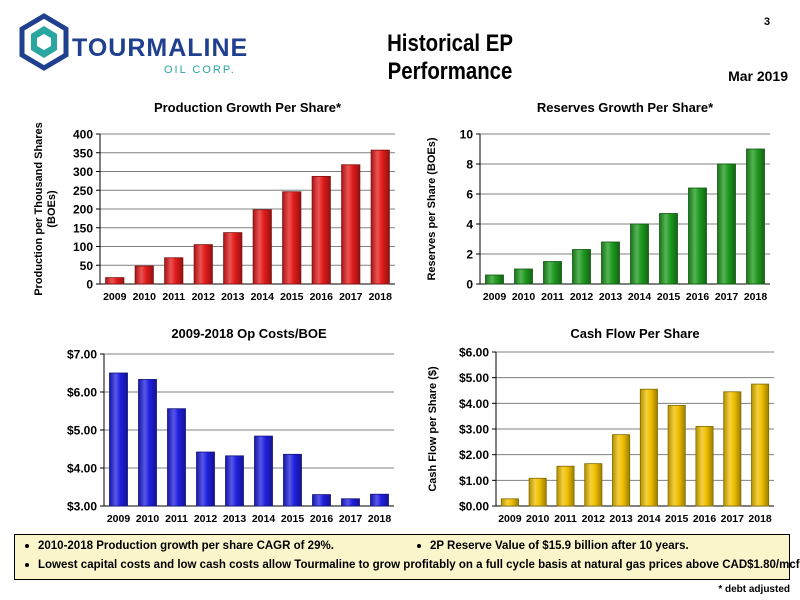  I want to click on y-tick-label: $7.00, so click(82, 355).